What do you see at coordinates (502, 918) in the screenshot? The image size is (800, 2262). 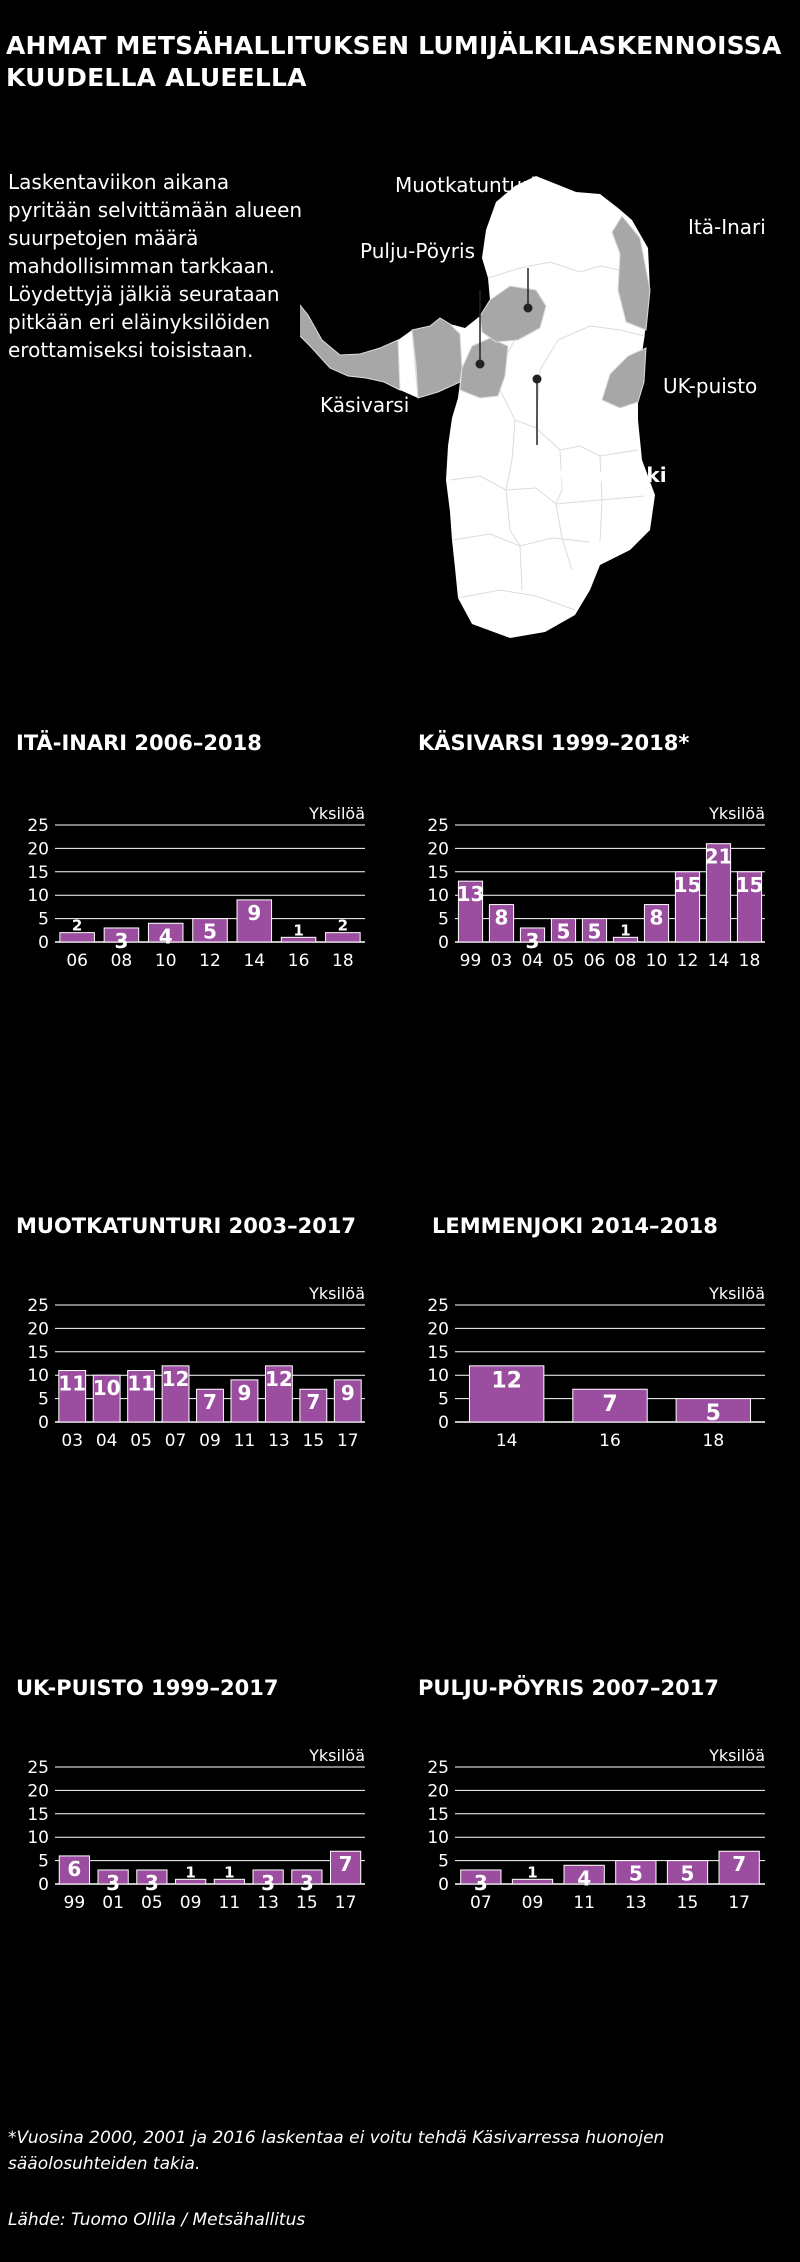 I see `bar-value-label: 8` at bounding box center [502, 918].